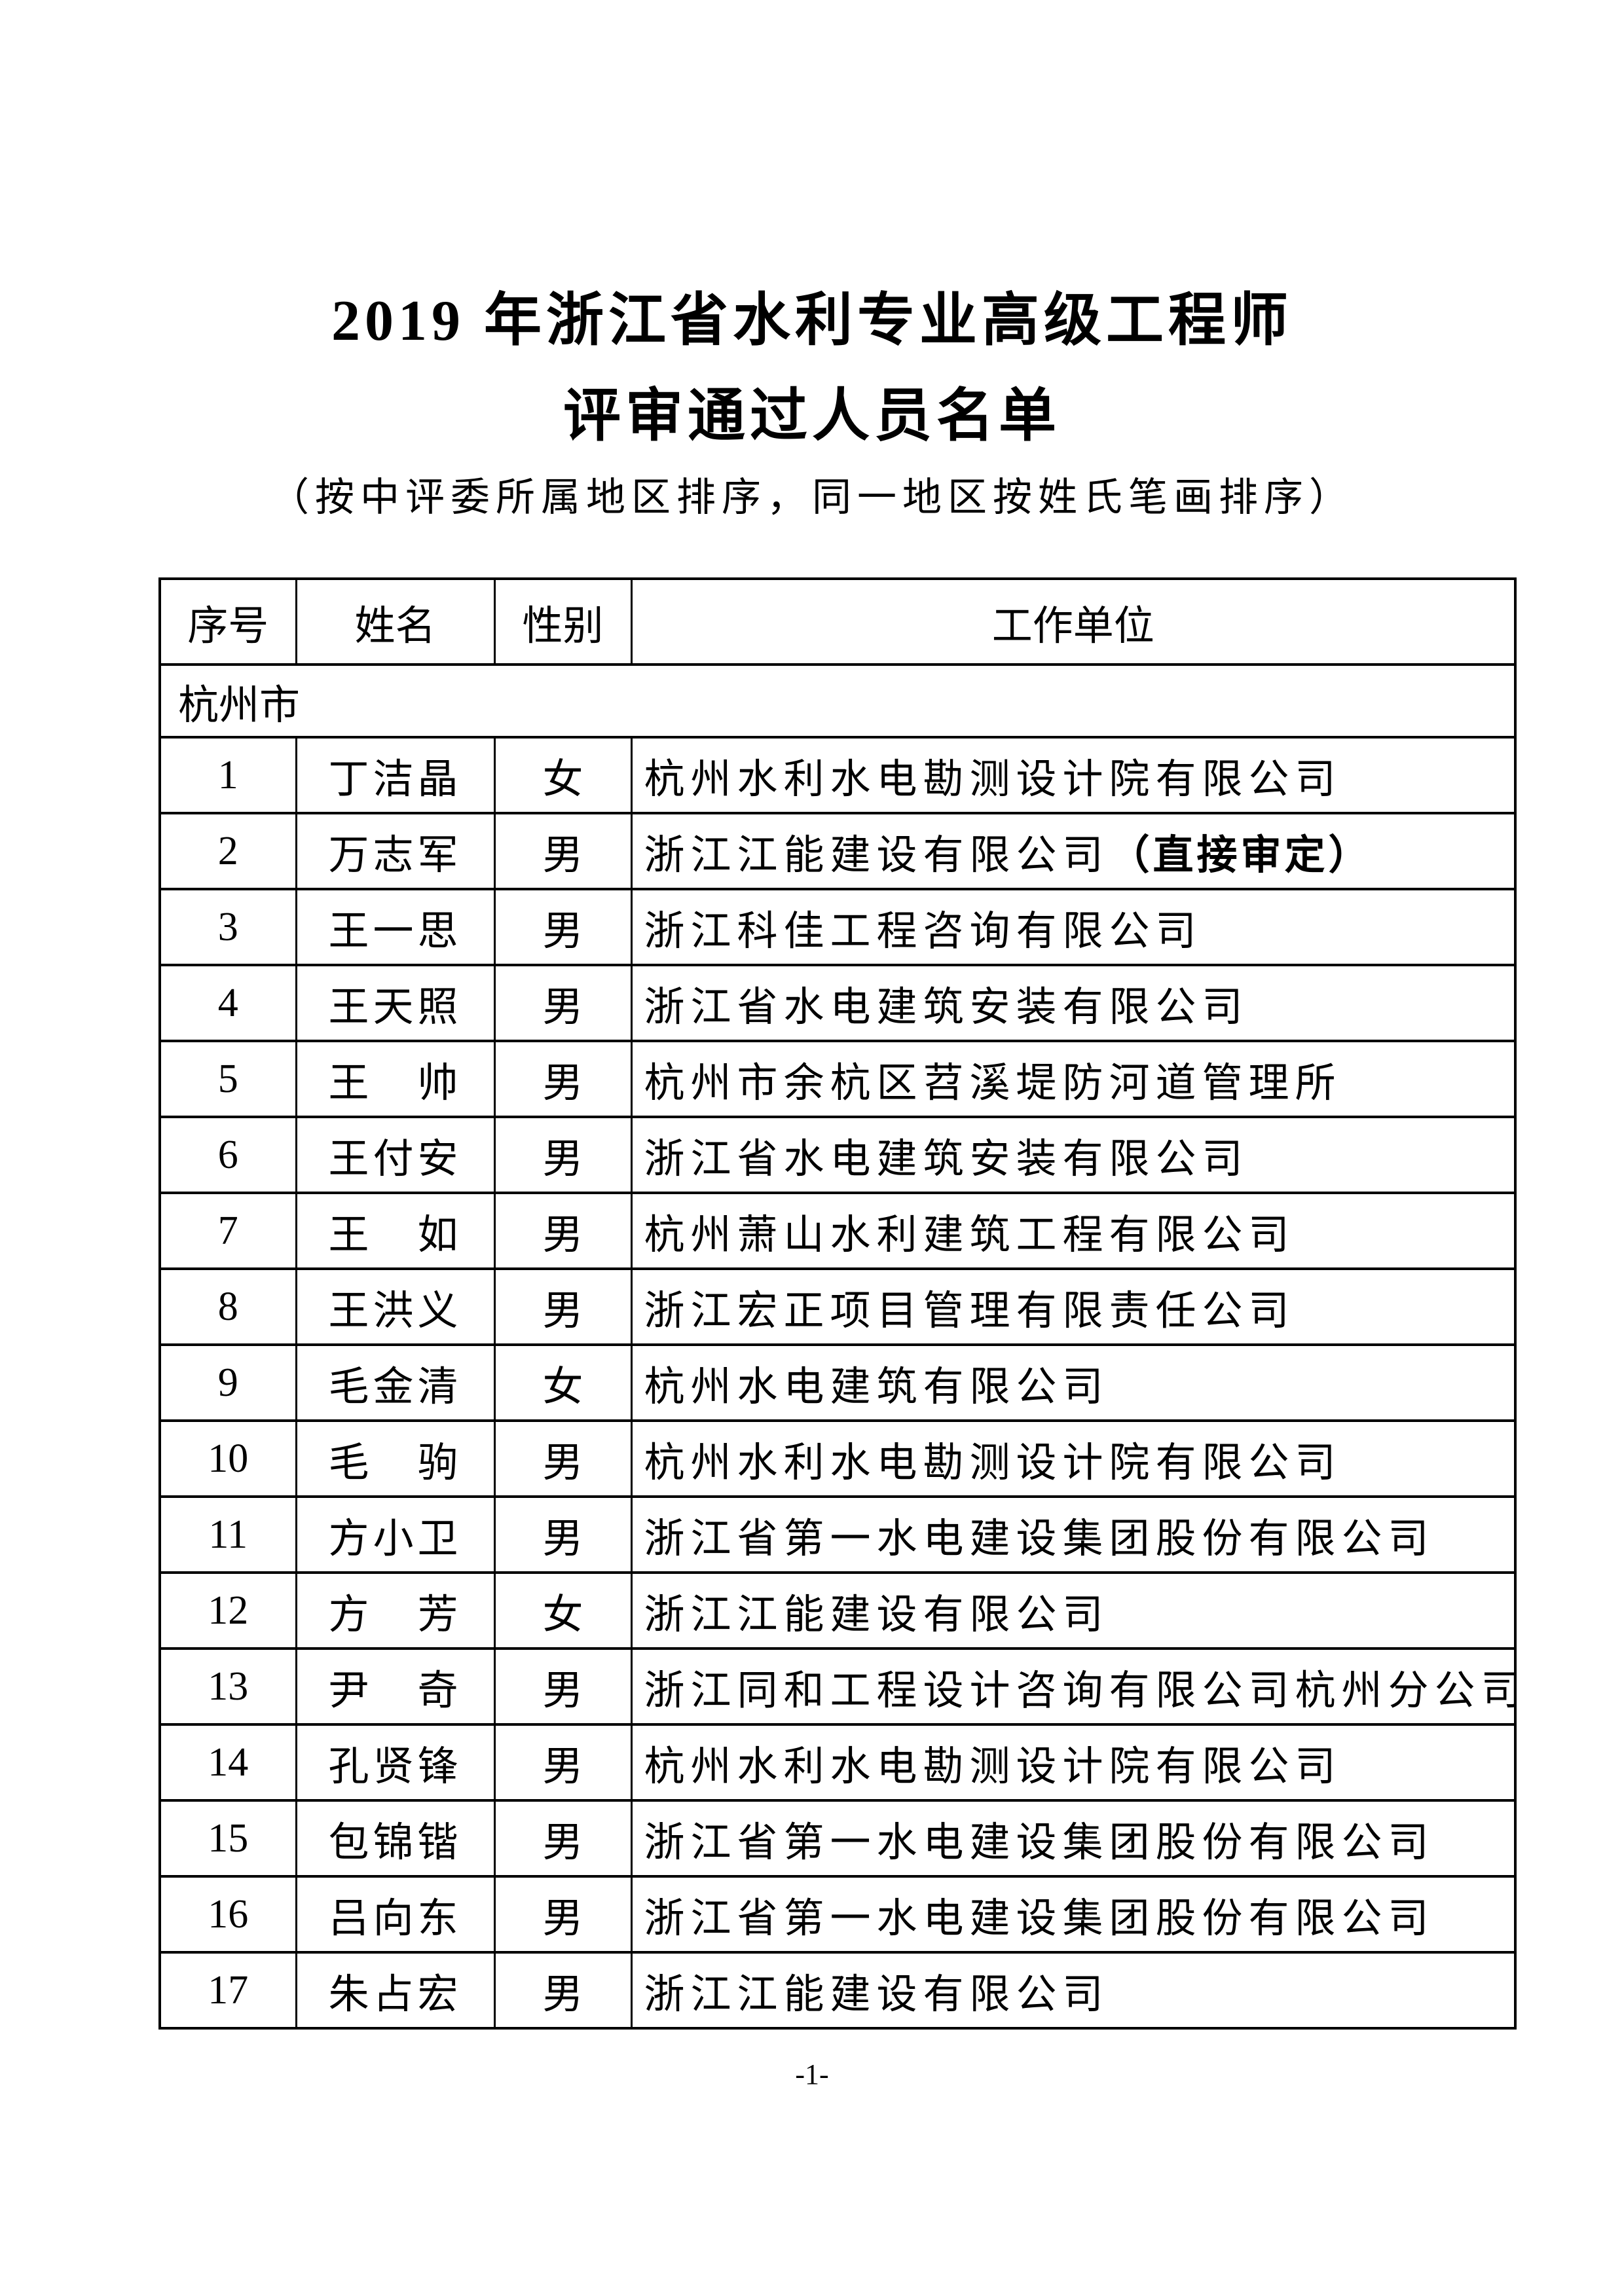  I want to click on table-row: 6 王付安 男 浙江省水电建筑安装有限公司, so click(837, 1155).